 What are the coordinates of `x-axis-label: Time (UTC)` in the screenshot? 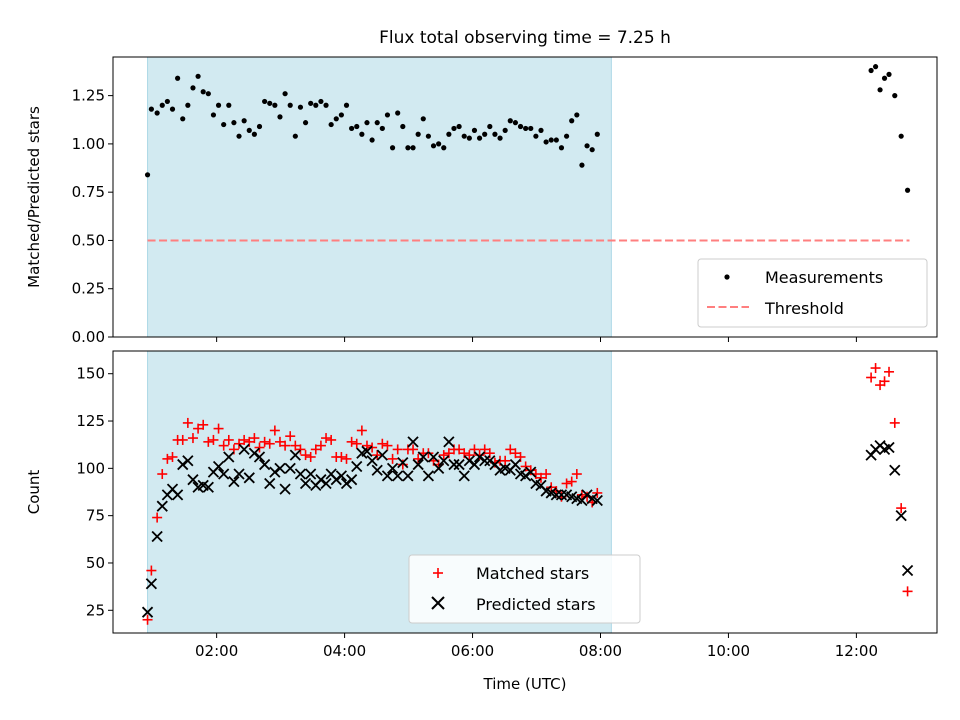 It's located at (525, 684).